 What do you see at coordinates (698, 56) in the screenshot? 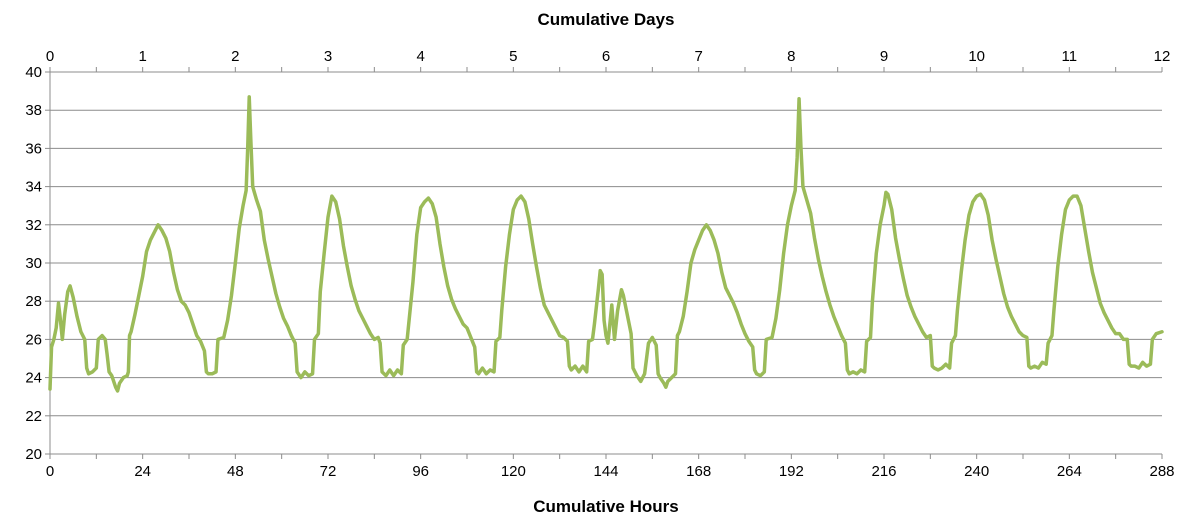
I see `x2-tick-label: 7` at bounding box center [698, 56].